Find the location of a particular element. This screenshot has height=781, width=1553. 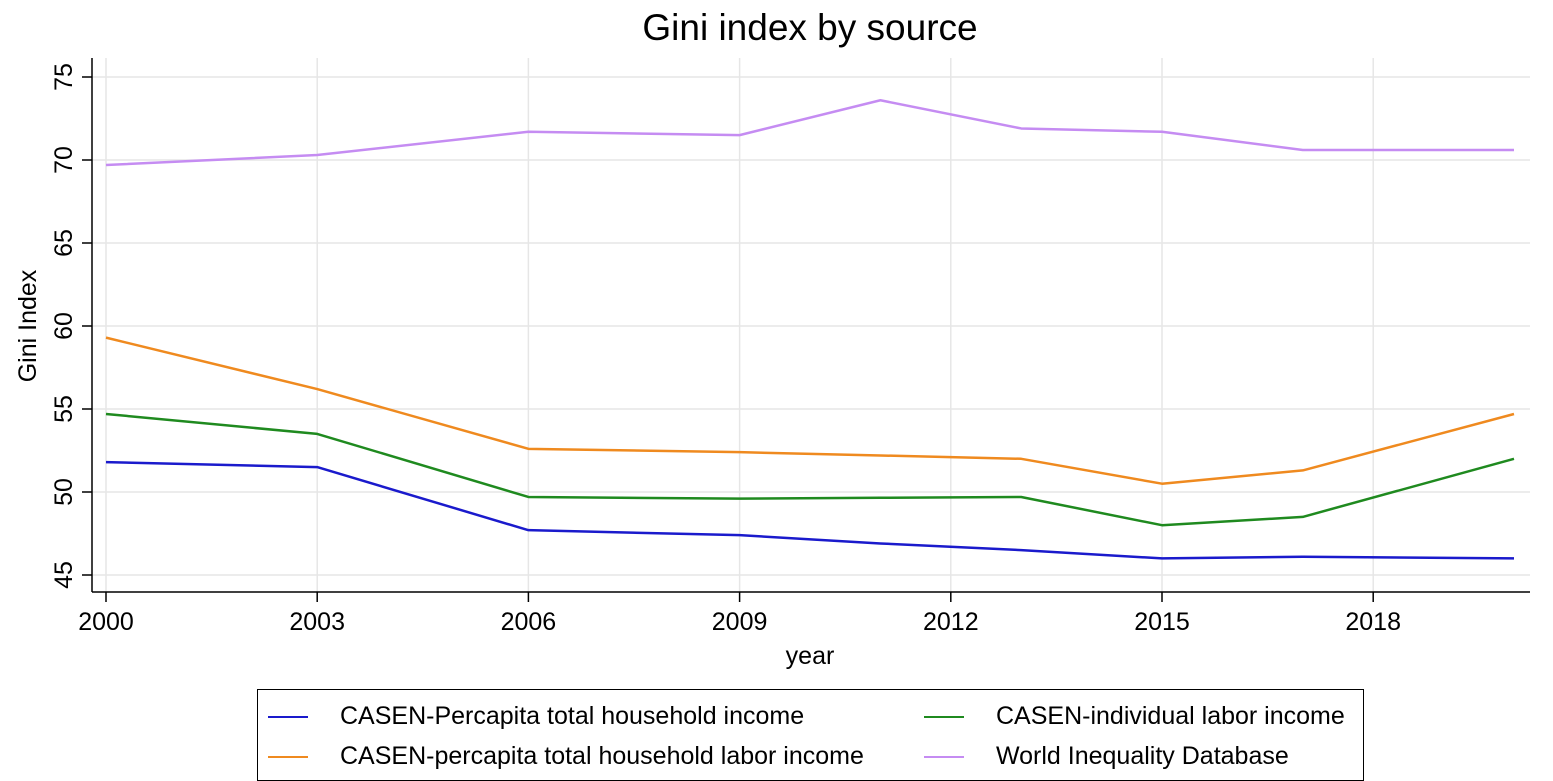

x-tick-label: 2015 is located at coordinates (1162, 622).